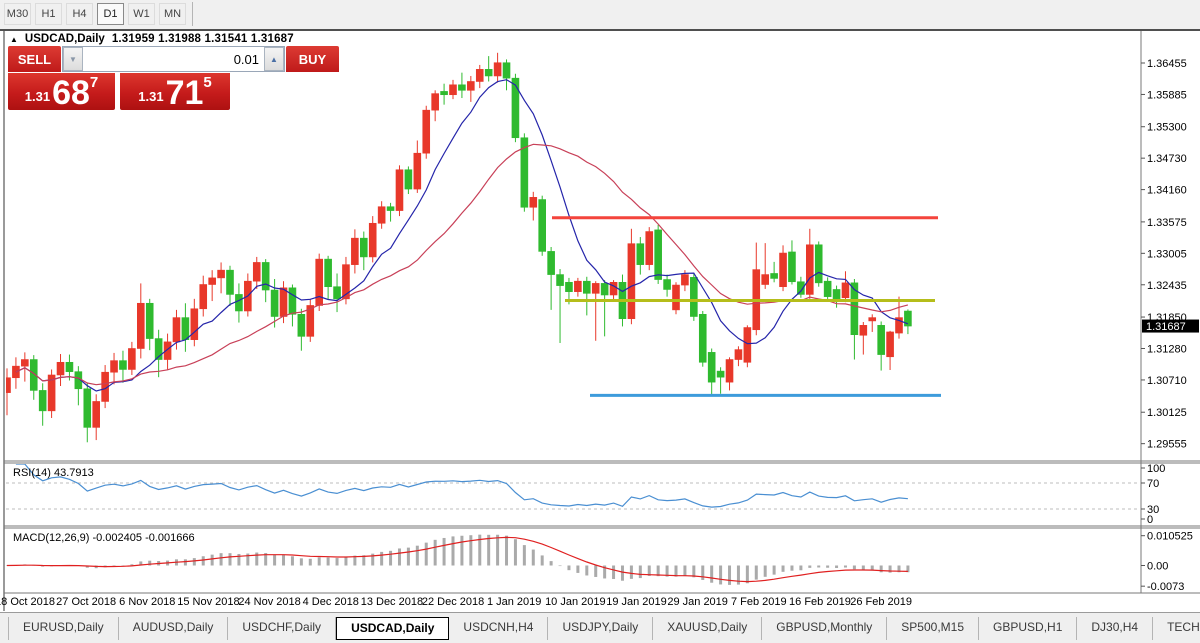  I want to click on volume-decrease-icon: ▼, so click(73, 59).